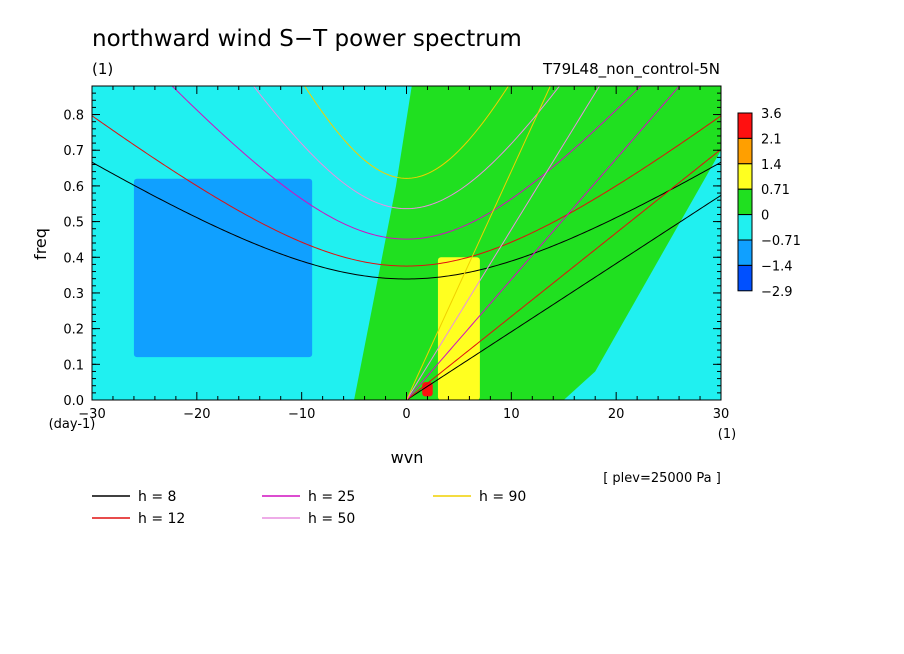 The width and height of the screenshot is (904, 654). What do you see at coordinates (406, 414) in the screenshot?
I see `x-tick-label: 0` at bounding box center [406, 414].